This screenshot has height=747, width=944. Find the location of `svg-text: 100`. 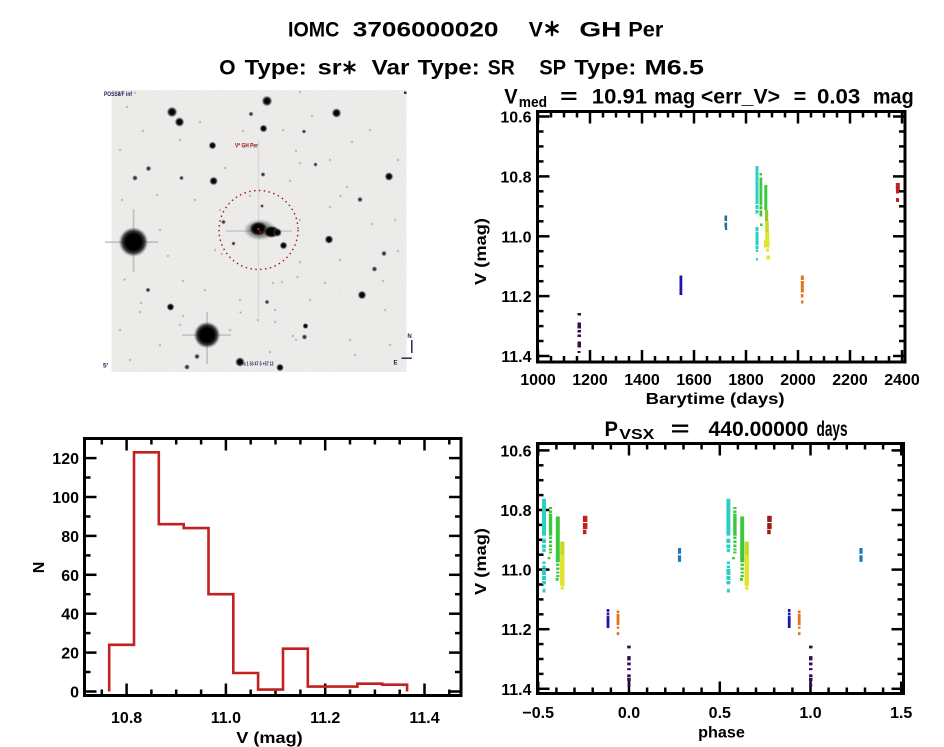

svg-text: 100 is located at coordinates (65, 498).